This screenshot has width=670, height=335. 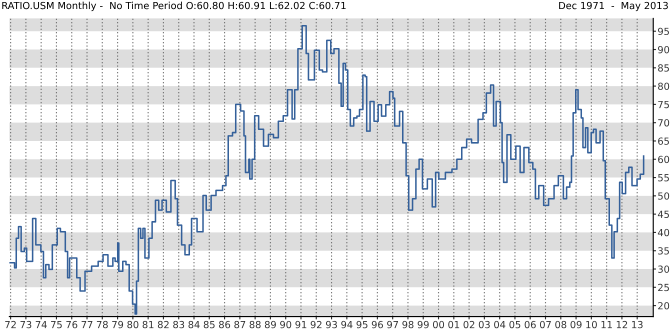 I want to click on x-tick-label: 75, so click(x=56, y=324).